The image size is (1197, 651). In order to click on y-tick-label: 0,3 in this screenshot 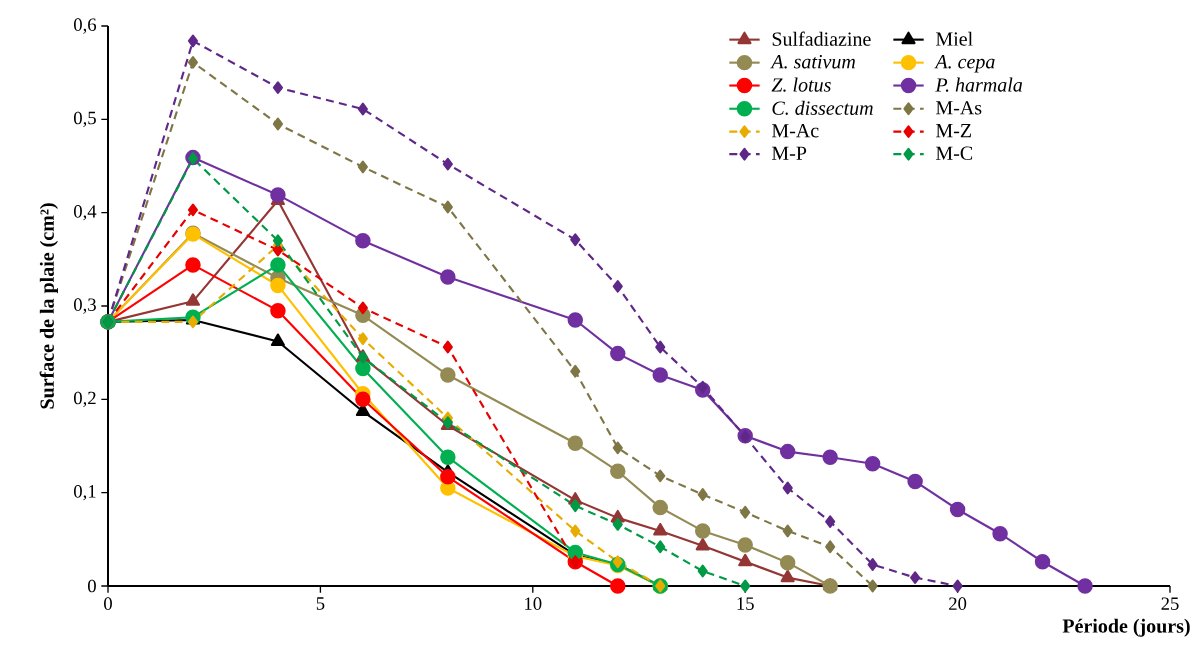, I will do `click(85, 306)`.